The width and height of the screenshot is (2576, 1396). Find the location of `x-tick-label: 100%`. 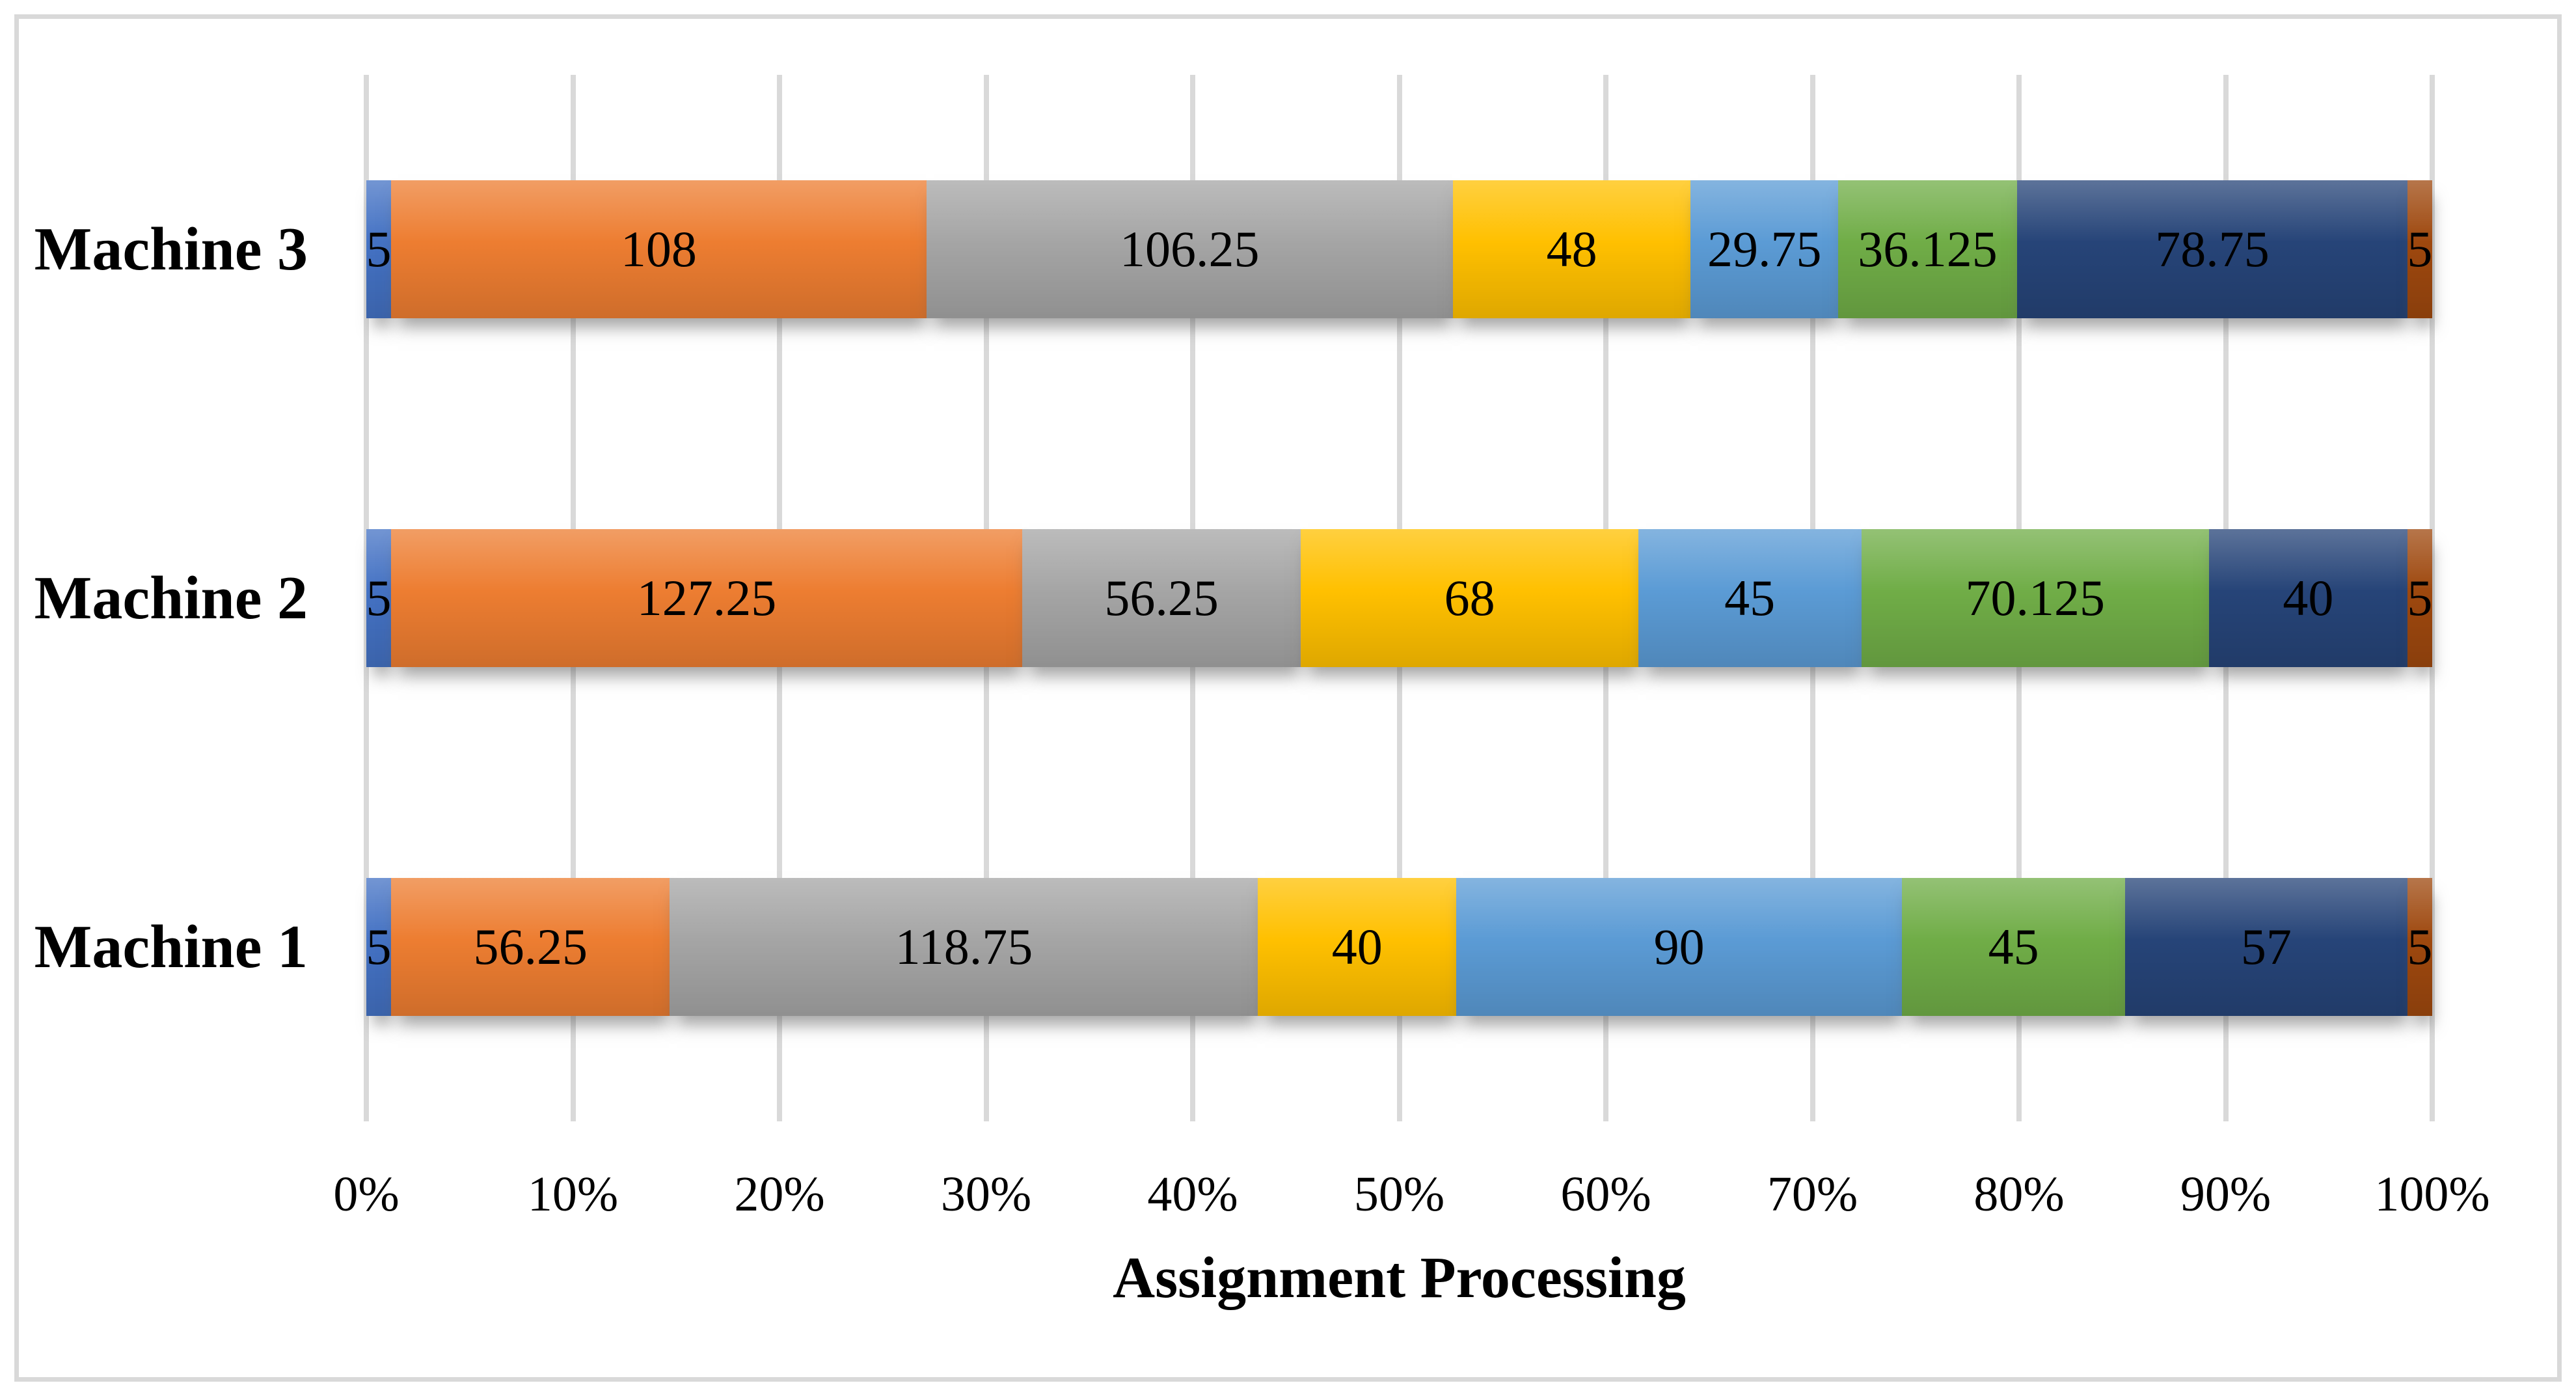

x-tick-label: 100% is located at coordinates (2432, 1194).